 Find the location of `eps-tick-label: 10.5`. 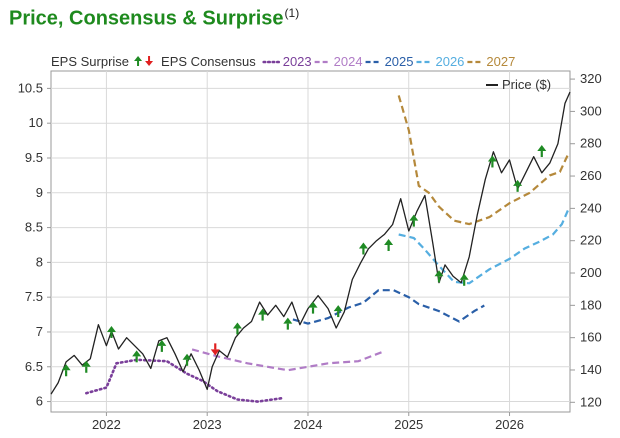

eps-tick-label: 10.5 is located at coordinates (30, 87).